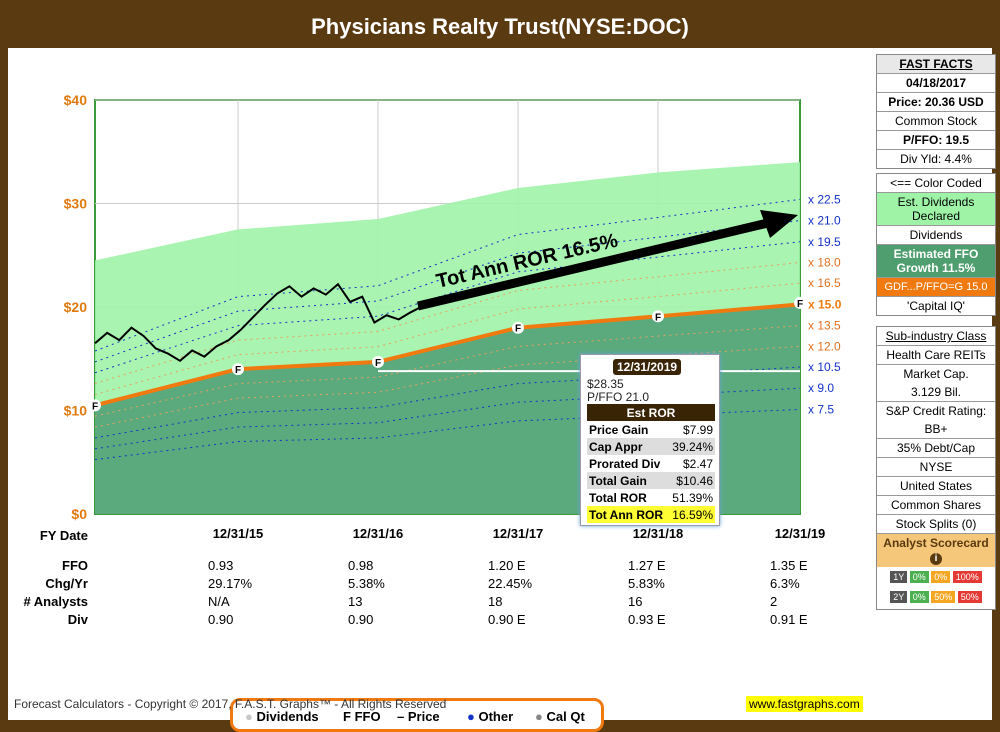 The height and width of the screenshot is (732, 1000). Describe the element at coordinates (821, 409) in the screenshot. I see `multiple-label: x 7.5` at that location.